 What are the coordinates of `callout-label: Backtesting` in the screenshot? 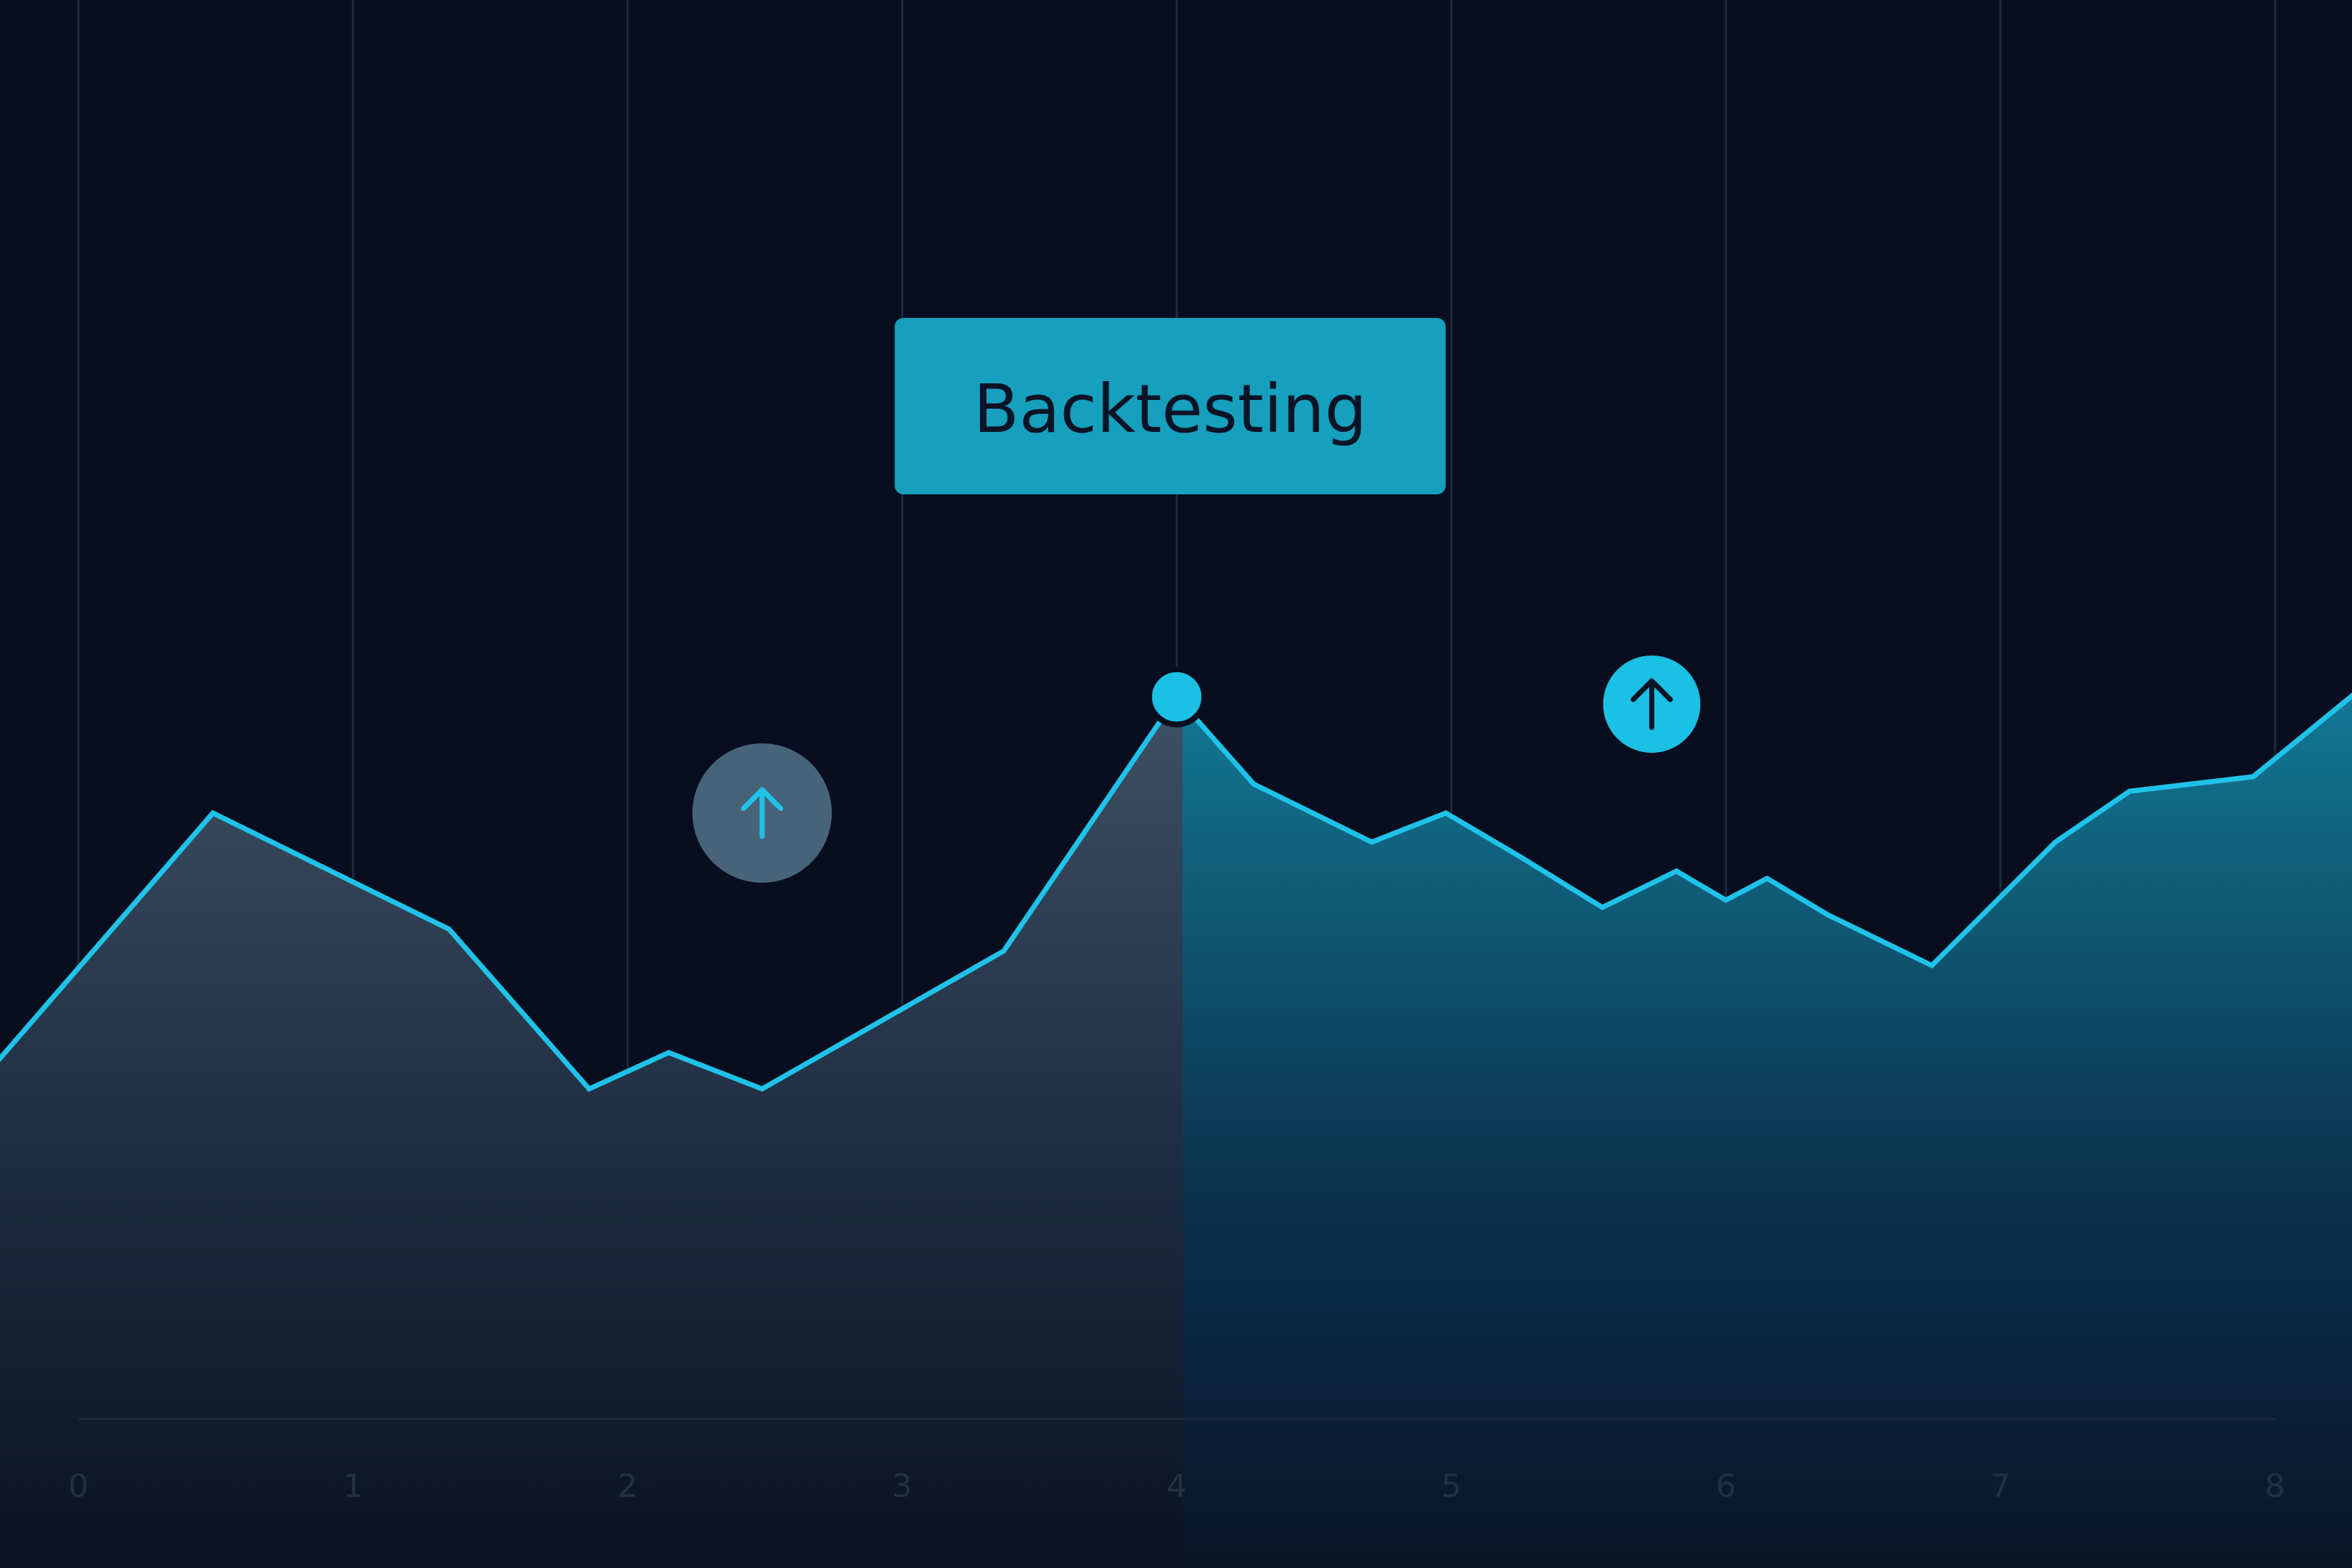 It's located at (1170, 409).